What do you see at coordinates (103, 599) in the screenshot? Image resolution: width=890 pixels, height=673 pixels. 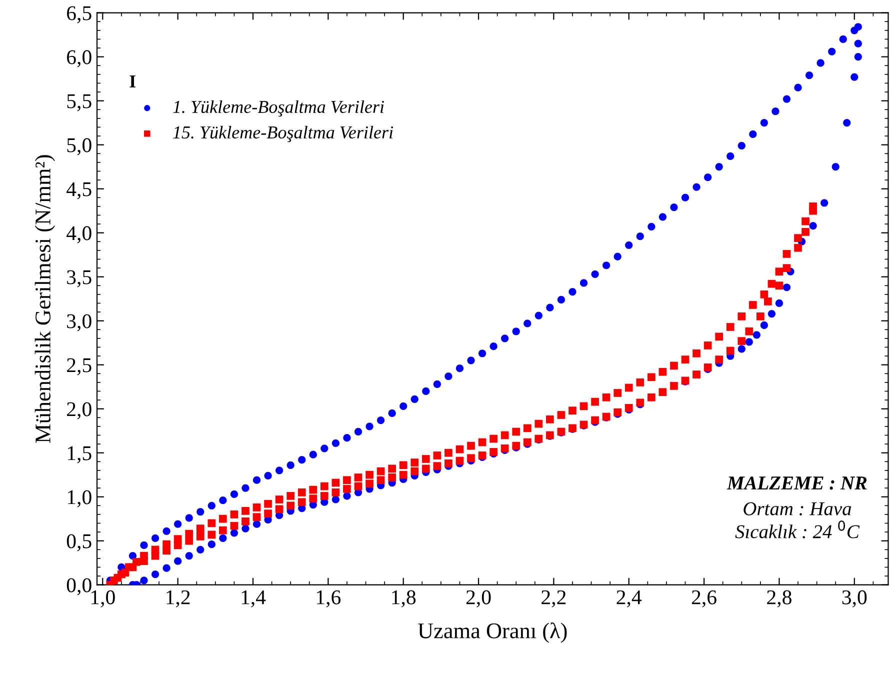 I see `x-tick-label: 1,0` at bounding box center [103, 599].